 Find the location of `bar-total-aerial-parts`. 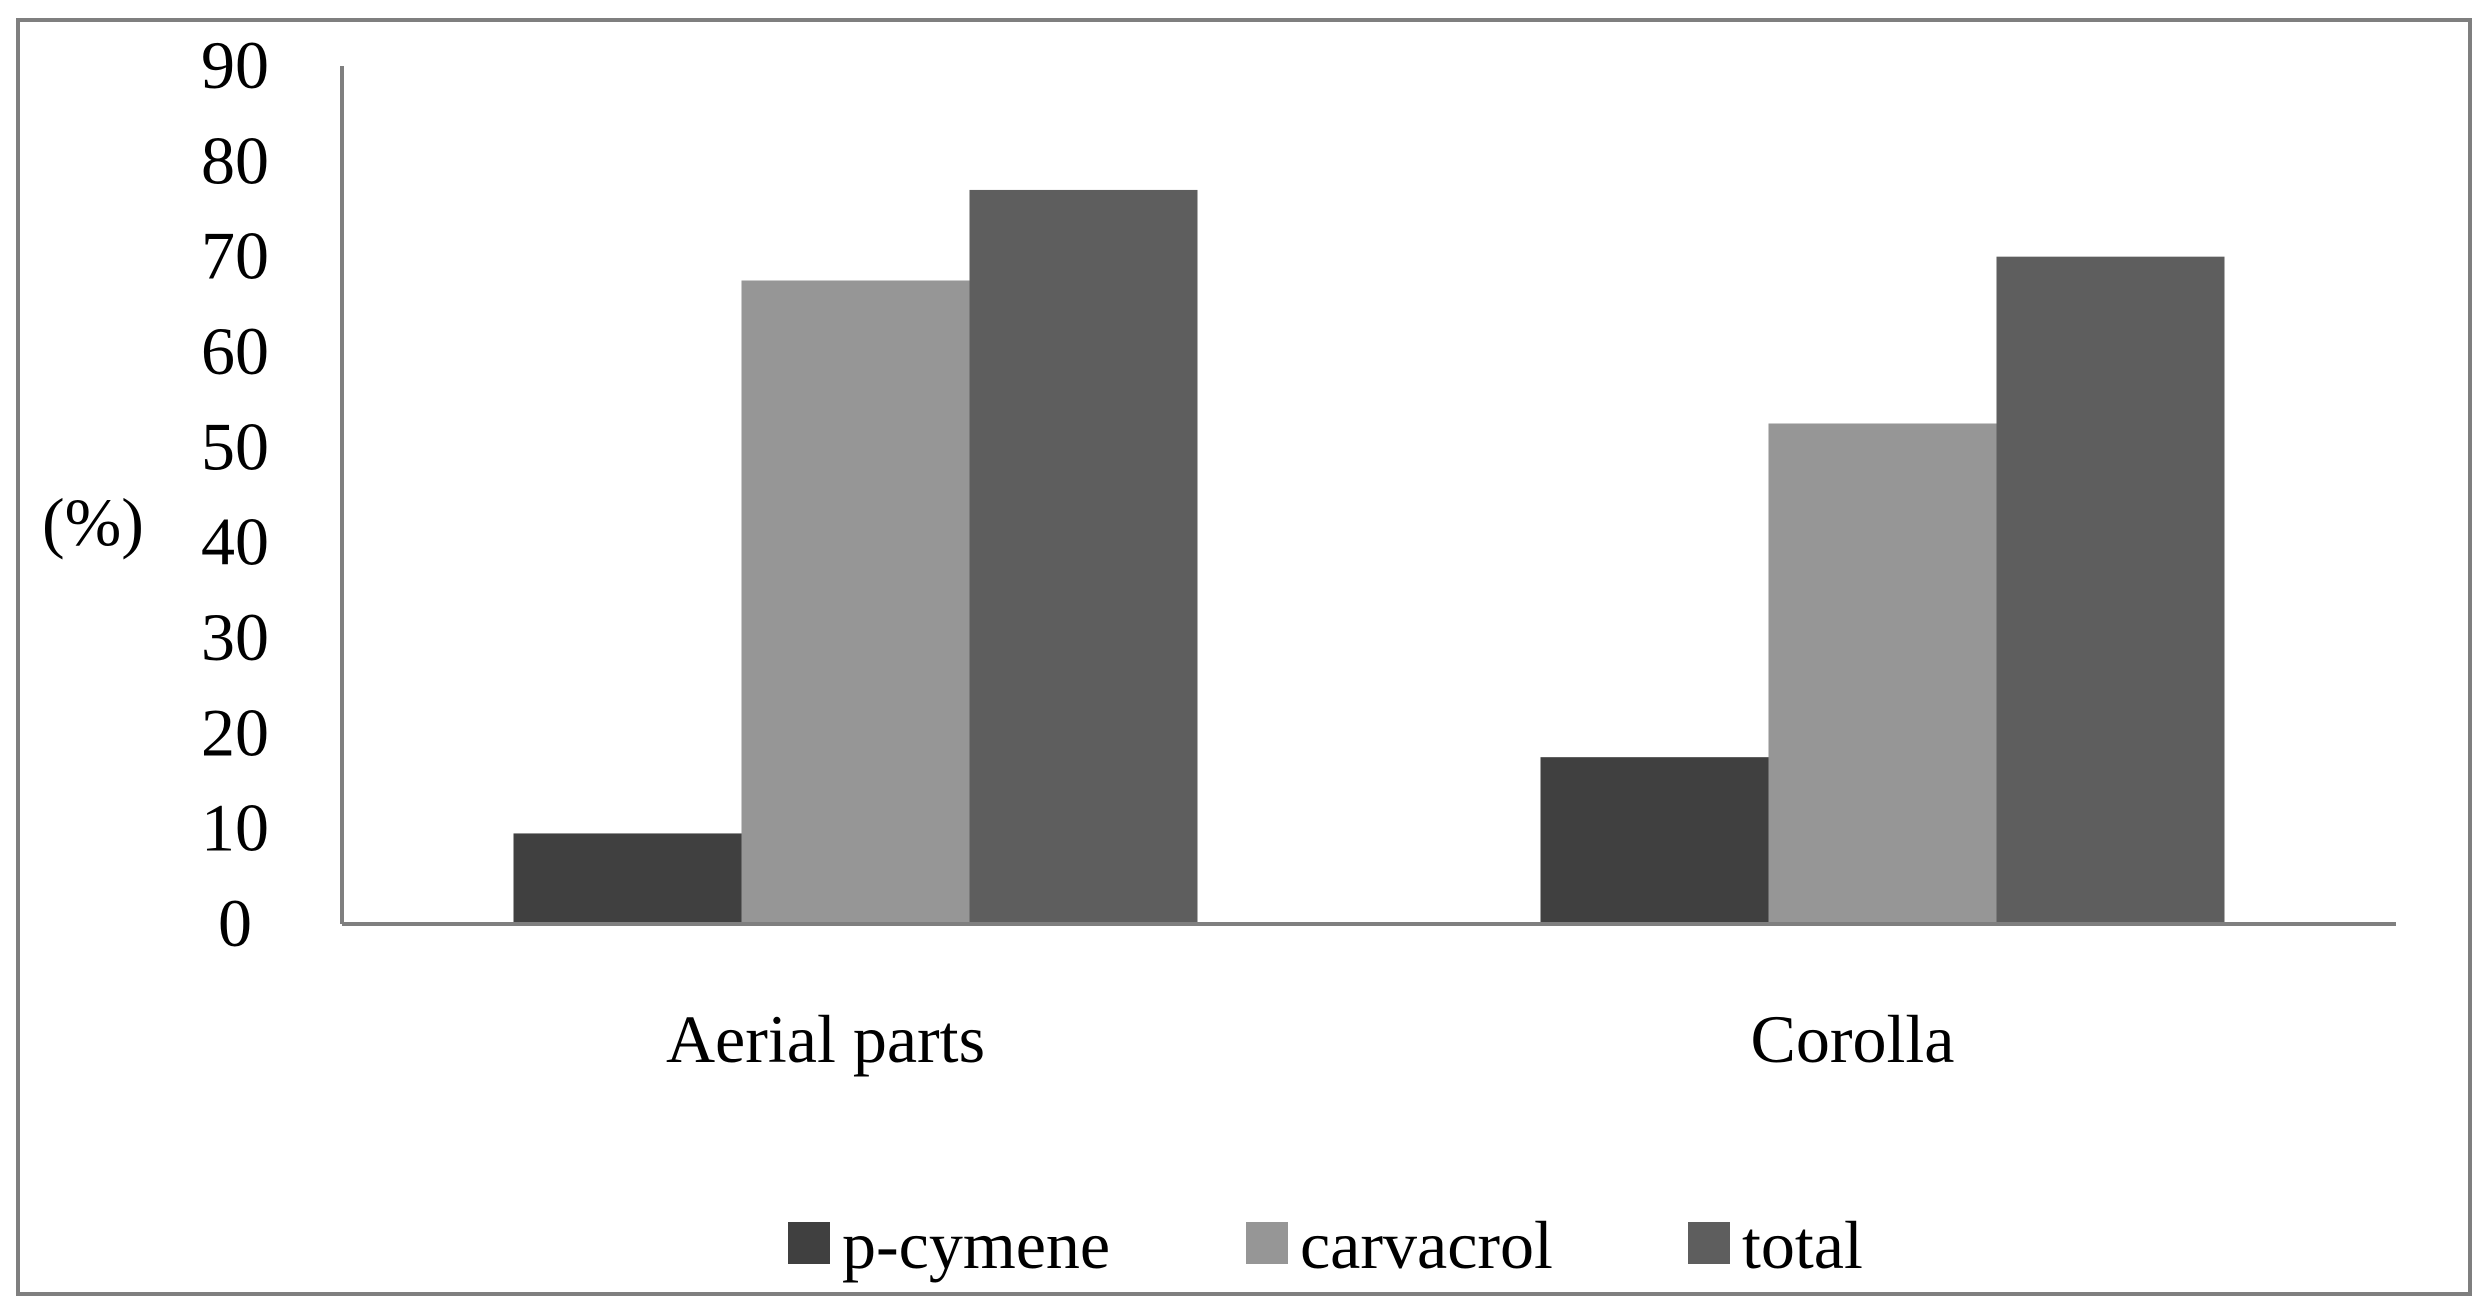

bar-total-aerial-parts is located at coordinates (1083, 556).